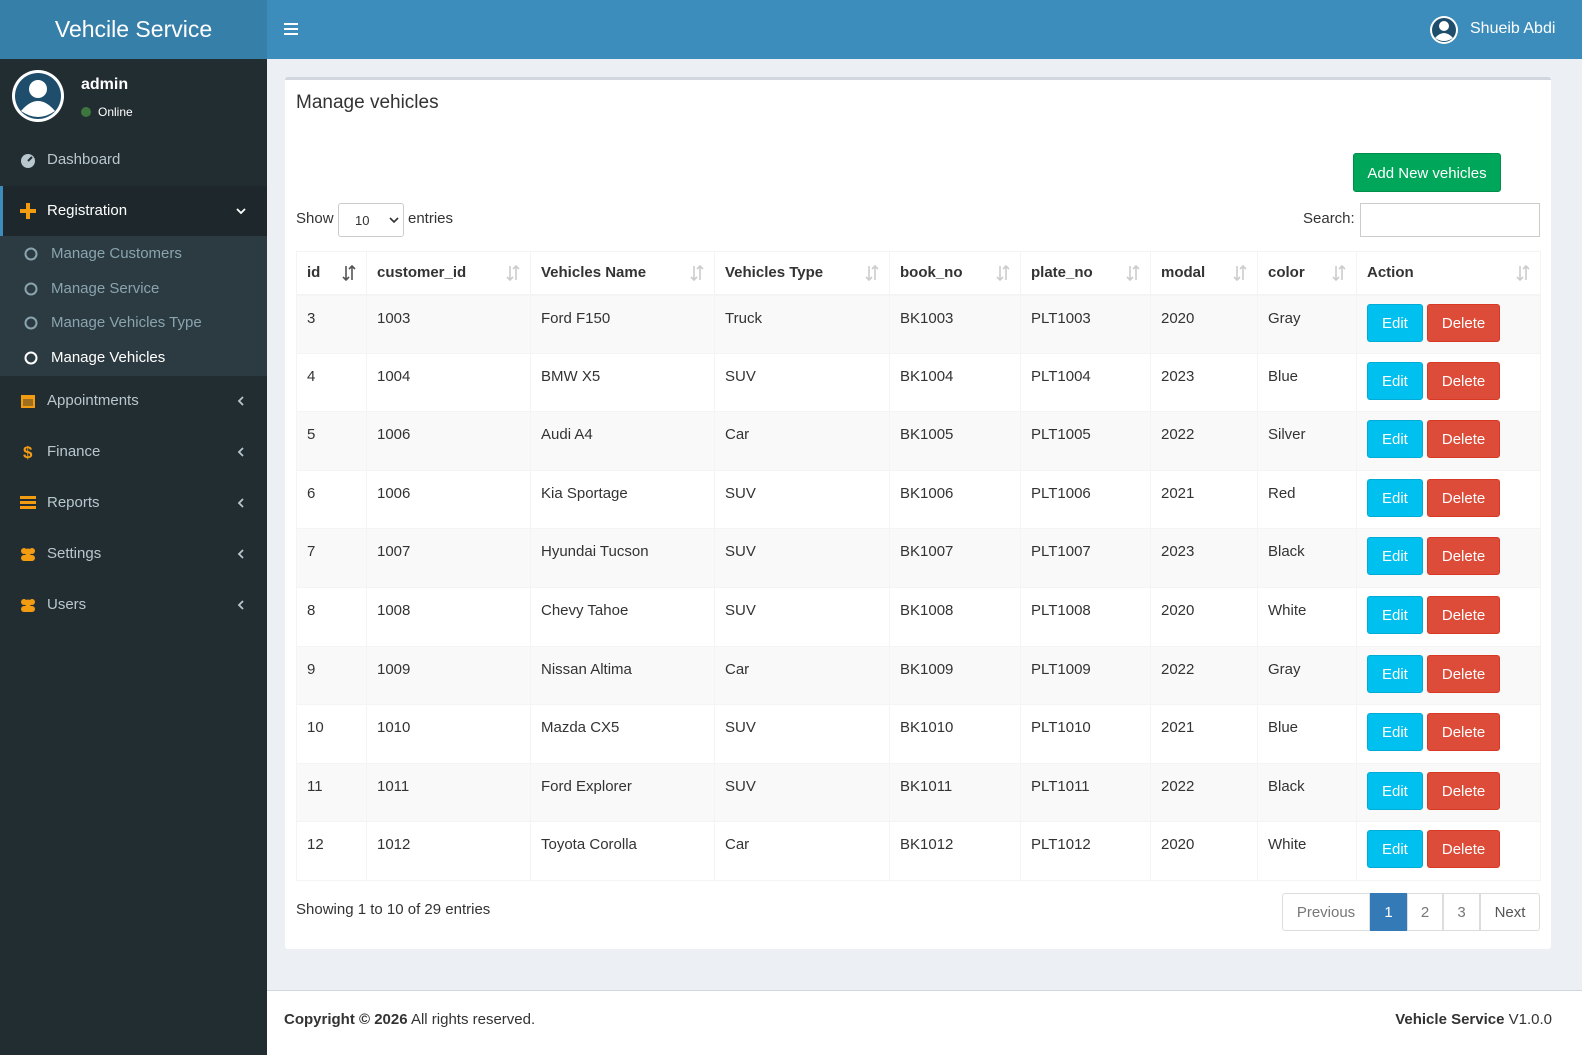 The width and height of the screenshot is (1582, 1055). I want to click on column-header: modal, so click(1204, 273).